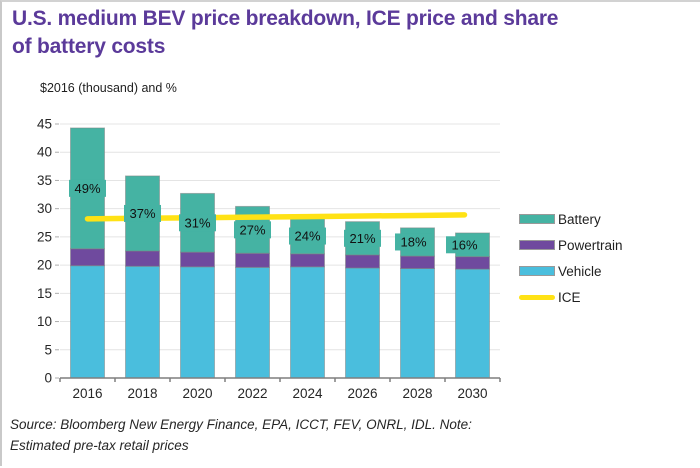  What do you see at coordinates (472, 393) in the screenshot?
I see `x-axis-label-2030: 2030` at bounding box center [472, 393].